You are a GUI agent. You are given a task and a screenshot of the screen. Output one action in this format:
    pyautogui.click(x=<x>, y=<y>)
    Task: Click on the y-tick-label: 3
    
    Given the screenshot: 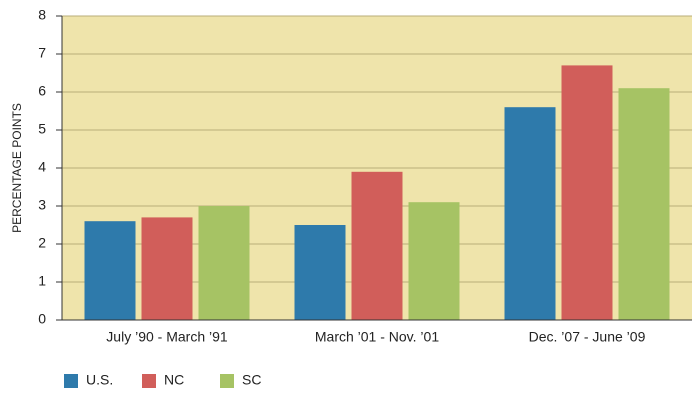 What is the action you would take?
    pyautogui.click(x=42, y=205)
    